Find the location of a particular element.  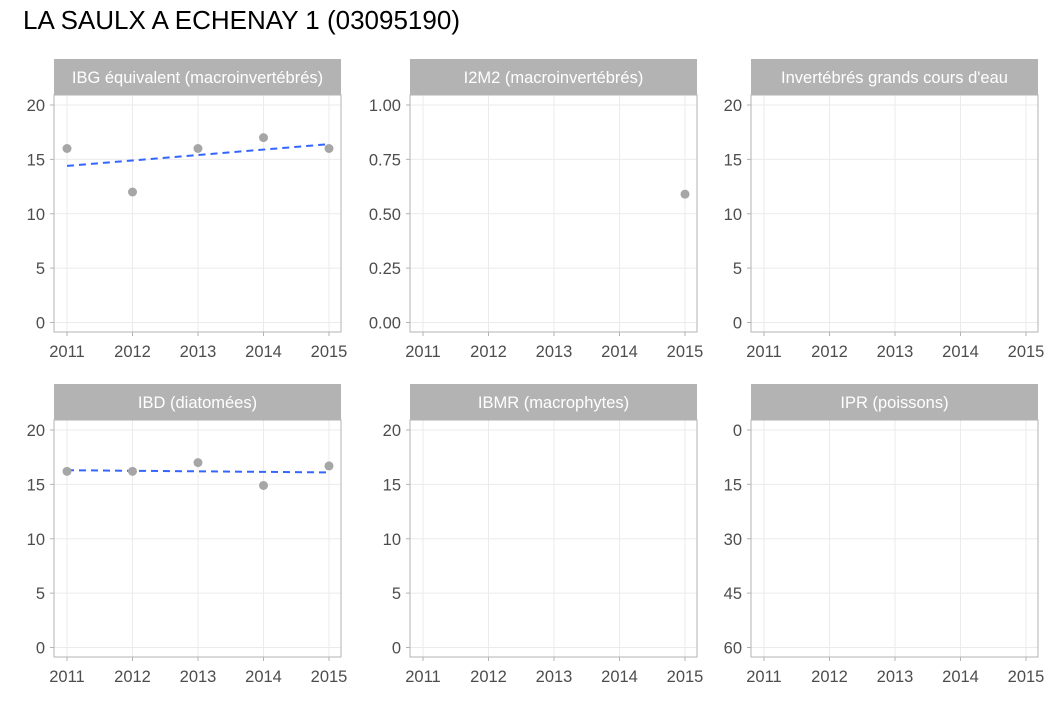

strip-title: IBMR (macrophytes) is located at coordinates (553, 403).